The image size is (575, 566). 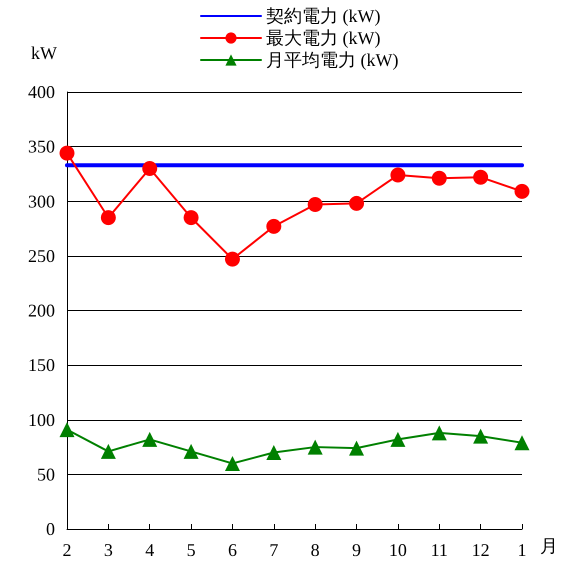 I want to click on y-axis-title: kW, so click(x=44, y=53).